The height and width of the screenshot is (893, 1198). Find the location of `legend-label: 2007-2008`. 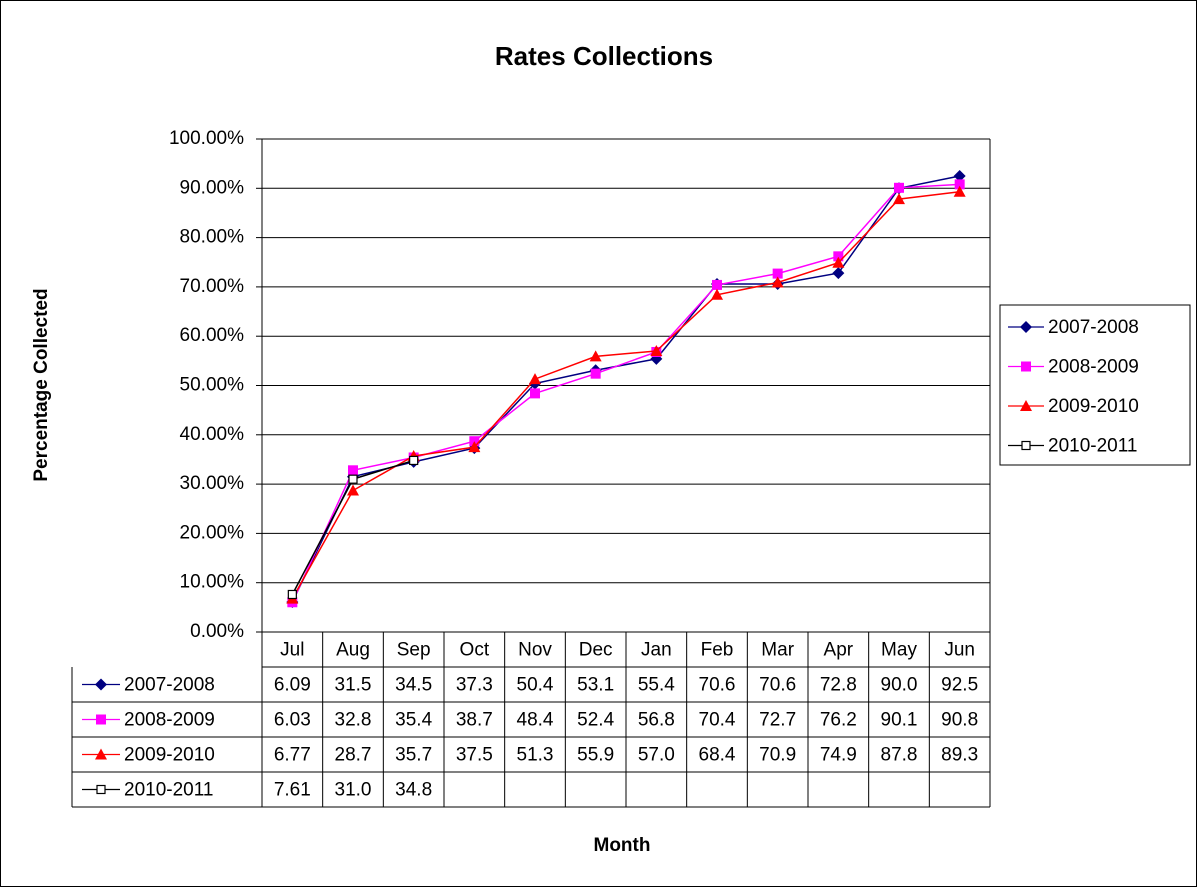

legend-label: 2007-2008 is located at coordinates (1093, 327).